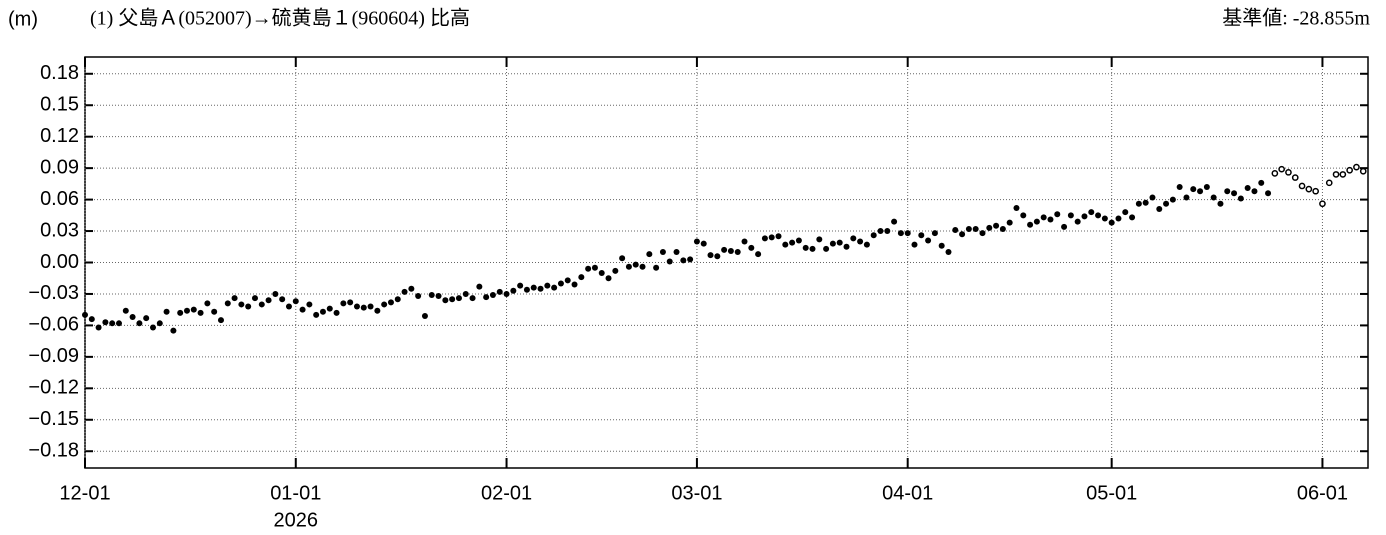 The width and height of the screenshot is (1386, 535). What do you see at coordinates (53, 325) in the screenshot?
I see `y-tick-label: −0.06` at bounding box center [53, 325].